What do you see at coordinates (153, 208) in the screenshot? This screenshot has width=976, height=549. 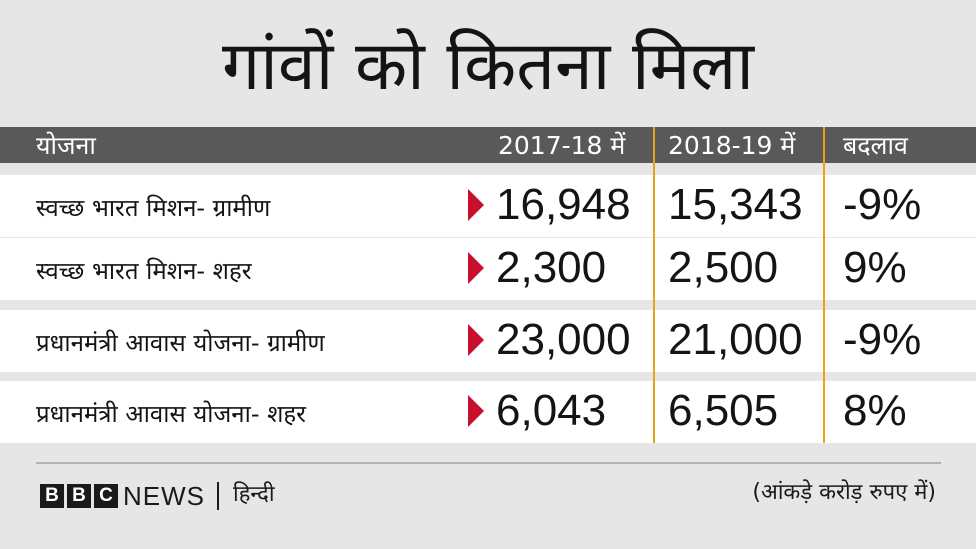 I see `scheme-name: स्वच्छ भारत मिशन- ग्रामीण` at bounding box center [153, 208].